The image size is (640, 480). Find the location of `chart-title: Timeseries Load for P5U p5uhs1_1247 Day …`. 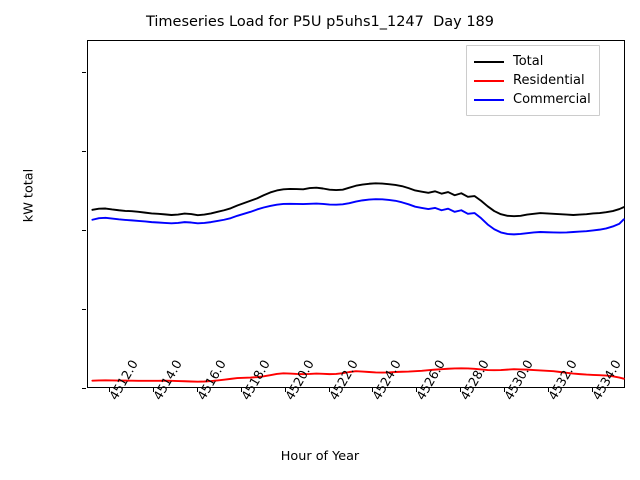

chart-title: Timeseries Load for P5U p5uhs1_1247 Day … is located at coordinates (320, 22).